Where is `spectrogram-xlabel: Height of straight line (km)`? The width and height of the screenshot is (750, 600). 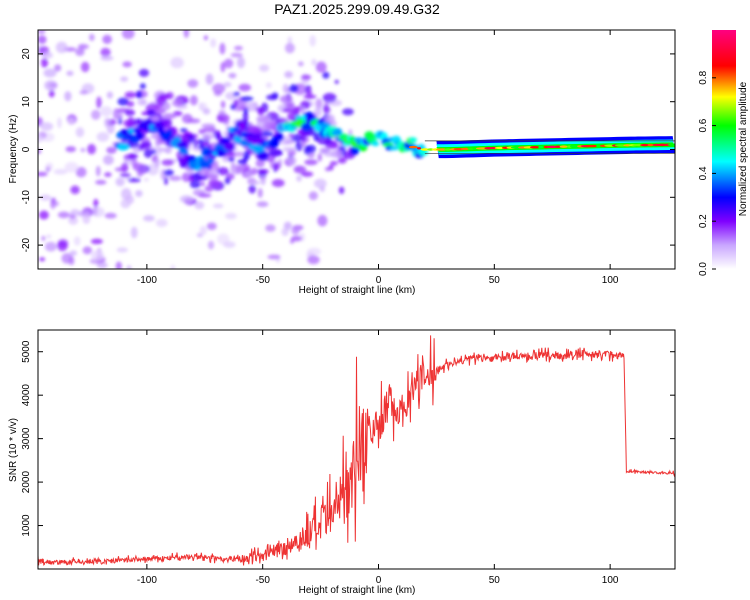
spectrogram-xlabel: Height of straight line (km) is located at coordinates (357, 290).